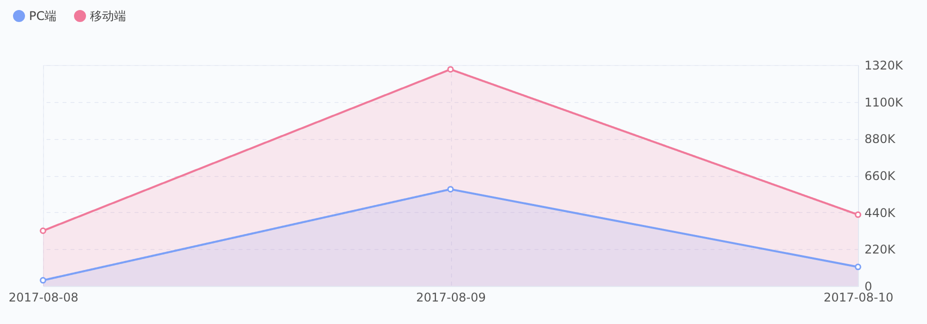  What do you see at coordinates (43, 297) in the screenshot?
I see `x-tick-label: 2017-08-08` at bounding box center [43, 297].